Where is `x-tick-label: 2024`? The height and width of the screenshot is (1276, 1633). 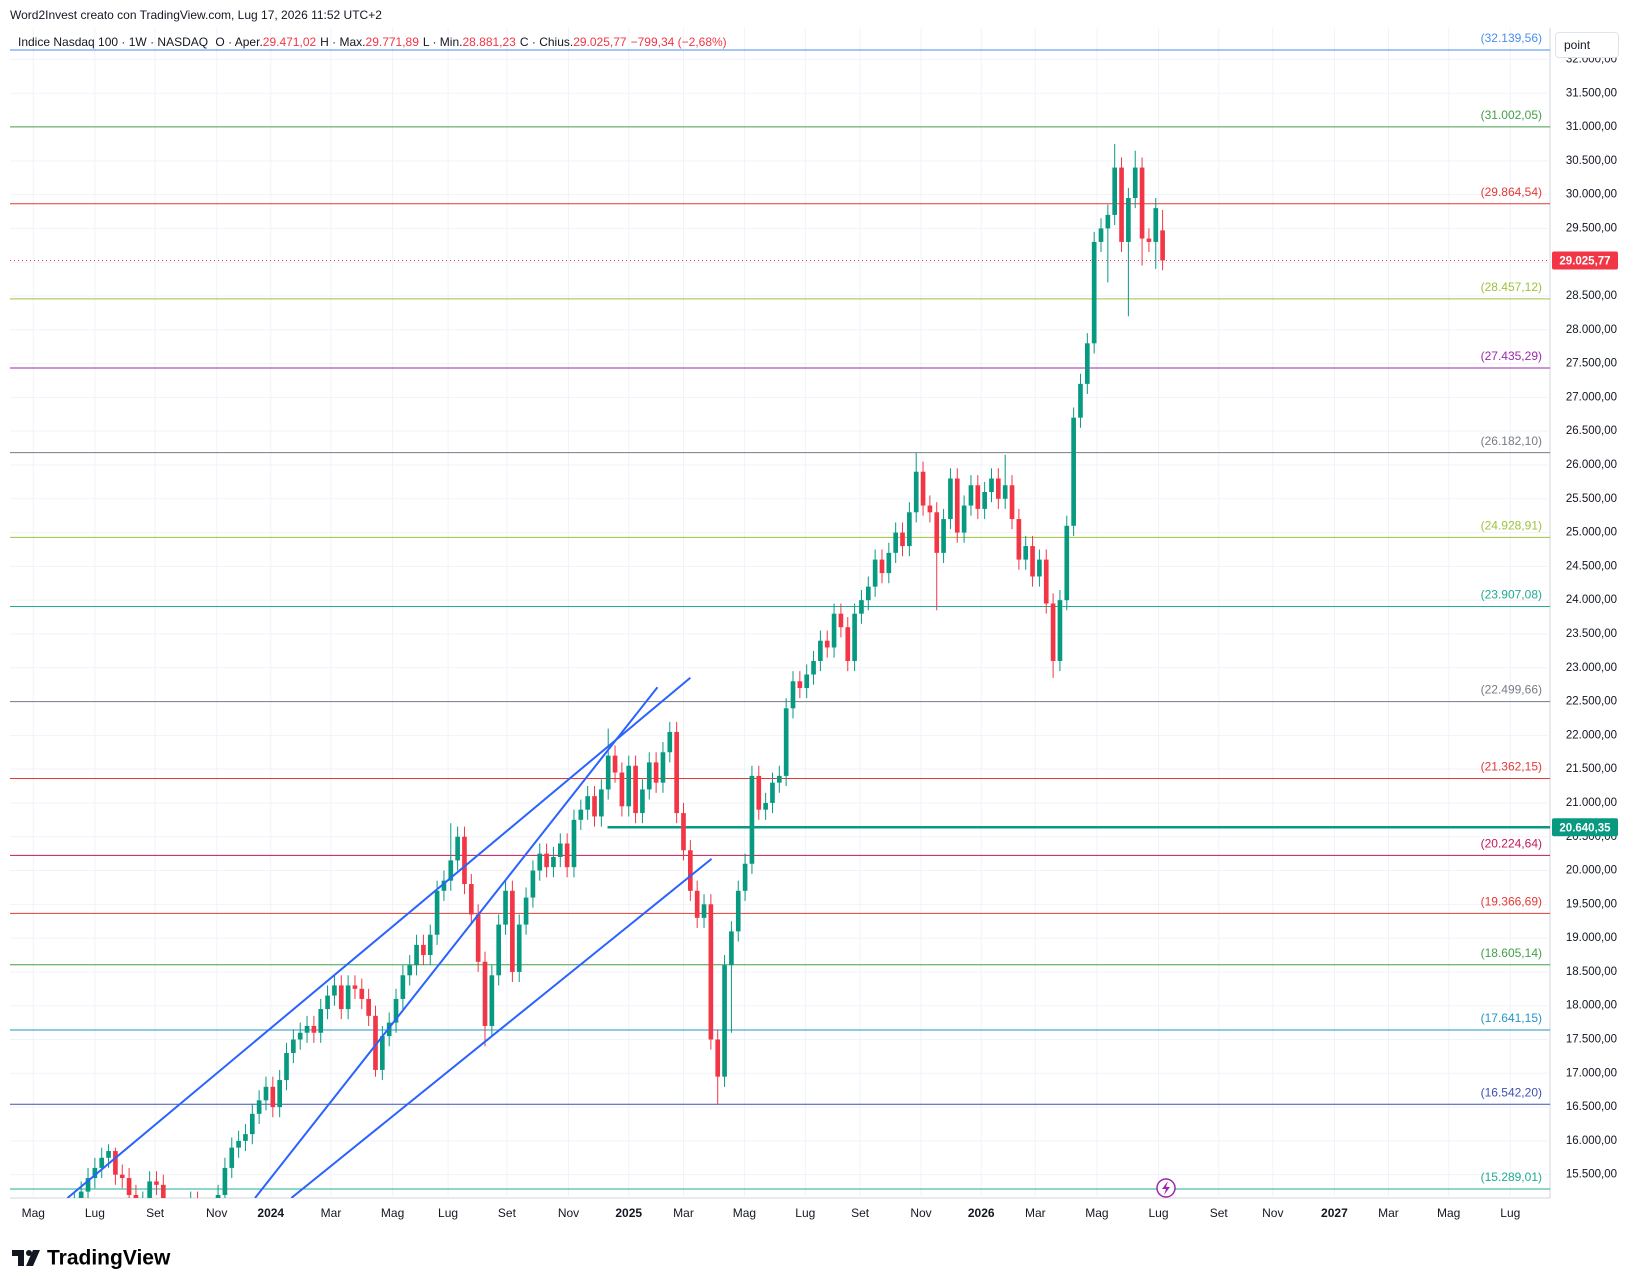 x-tick-label: 2024 is located at coordinates (270, 1213).